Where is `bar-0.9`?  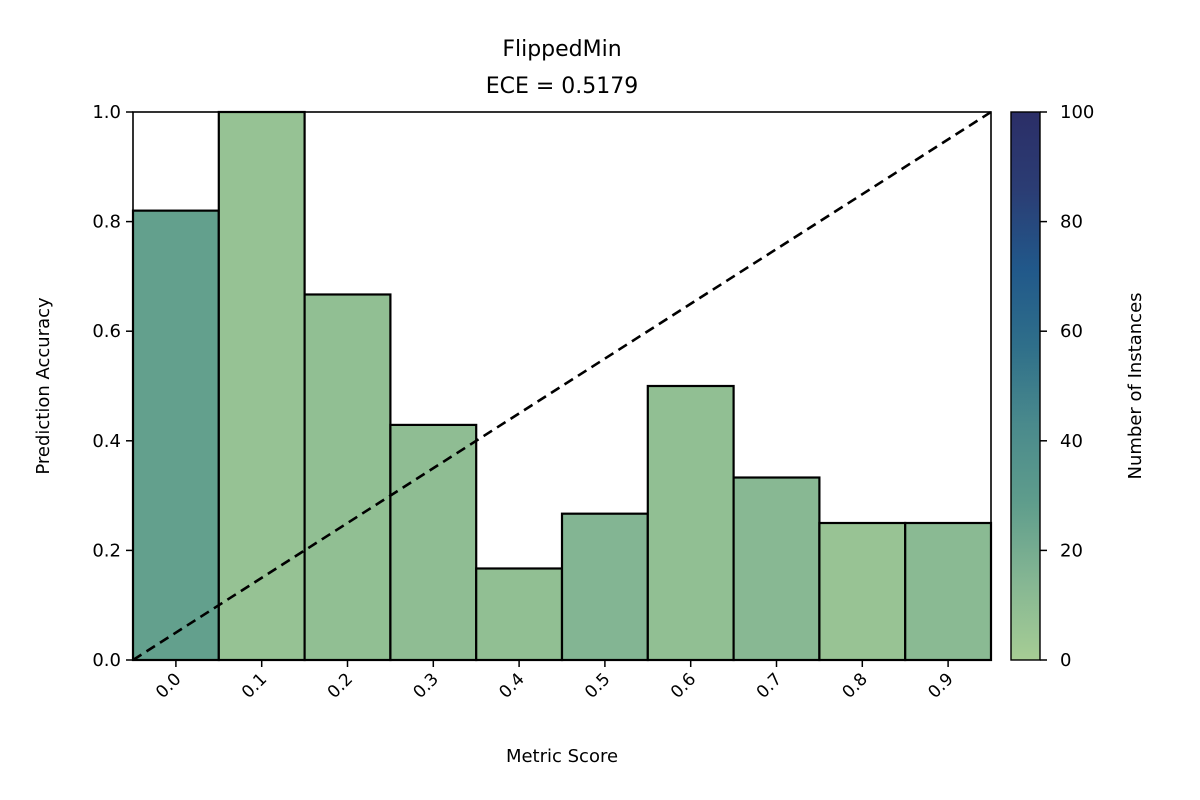 bar-0.9 is located at coordinates (948, 591).